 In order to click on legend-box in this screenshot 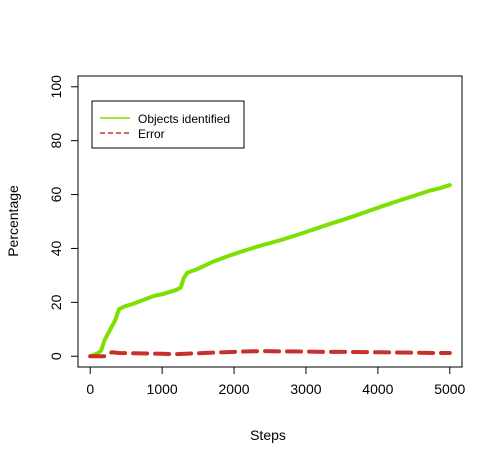, I will do `click(168, 124)`.